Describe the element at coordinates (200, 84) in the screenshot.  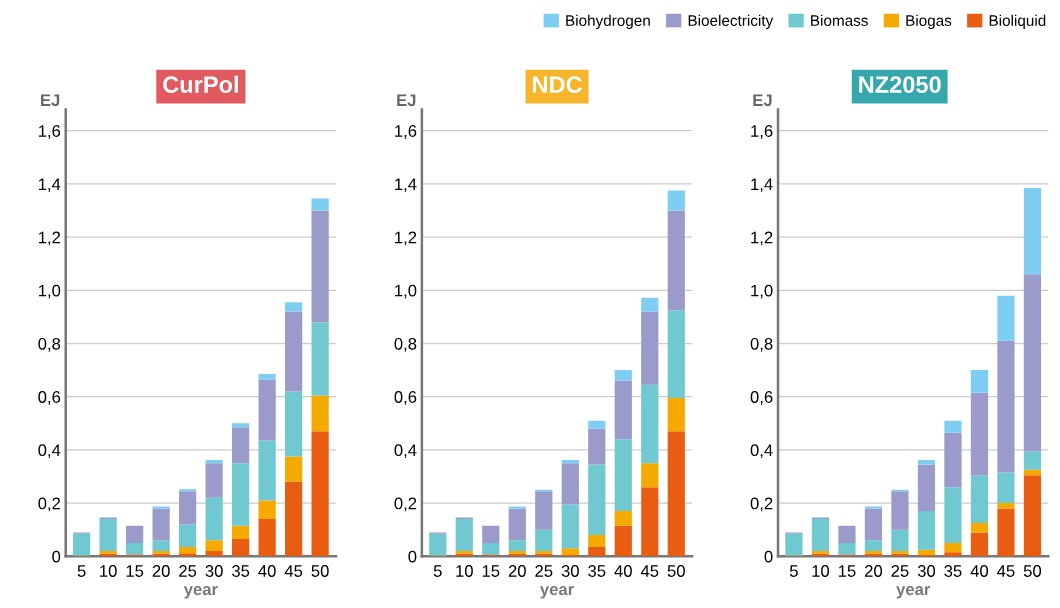
I see `chart-title: CurPol` at that location.